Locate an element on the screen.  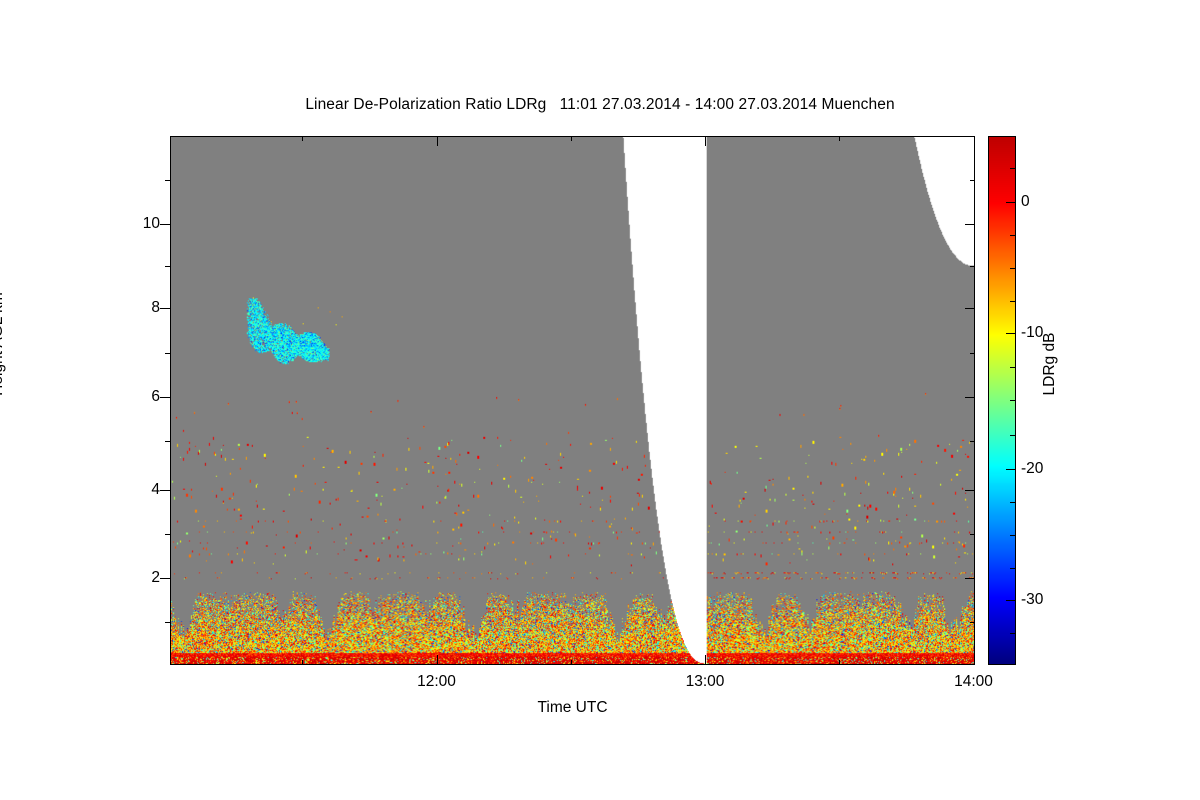
y-tick-label-8: 8 is located at coordinates (155, 307).